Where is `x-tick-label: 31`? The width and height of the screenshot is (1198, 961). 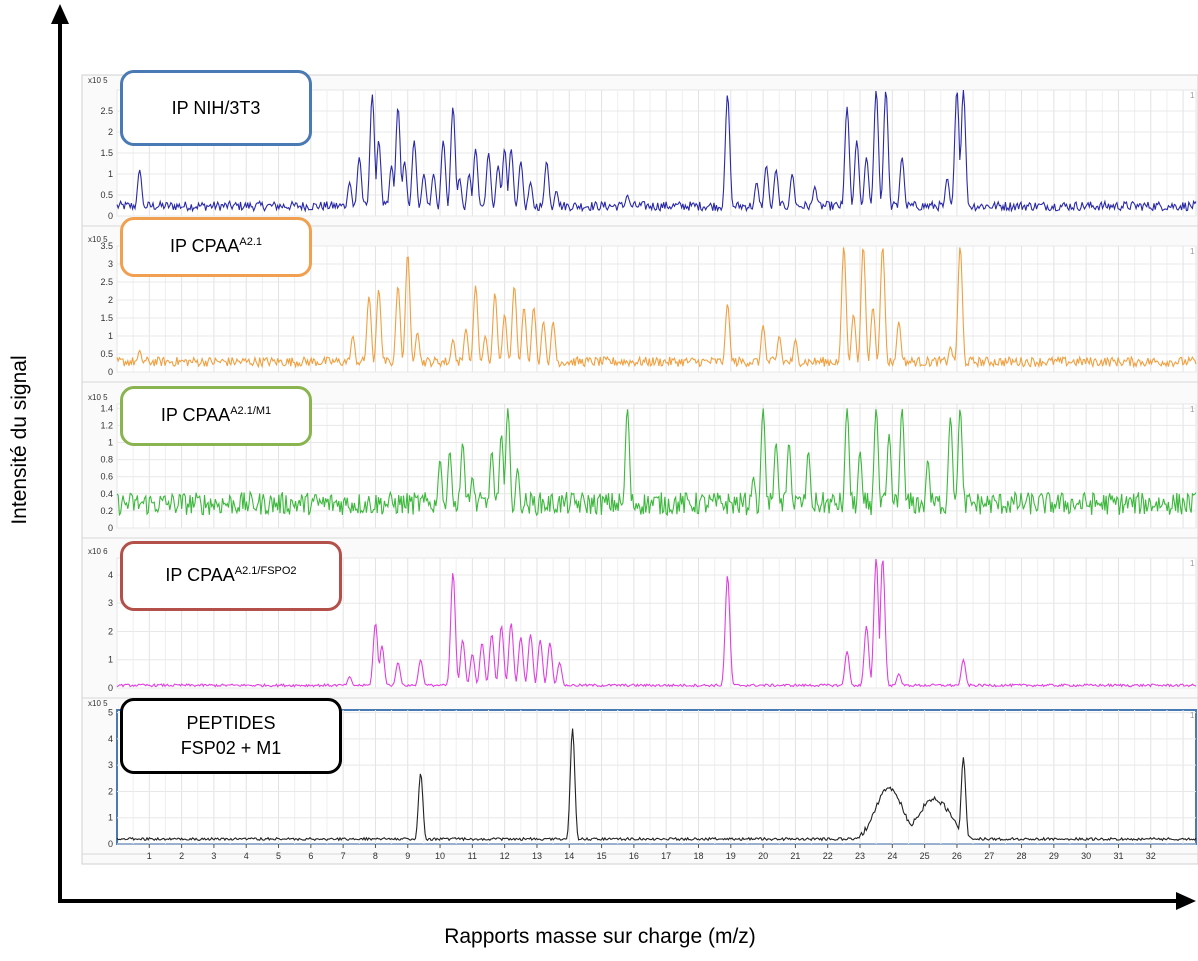 x-tick-label: 31 is located at coordinates (1118, 856).